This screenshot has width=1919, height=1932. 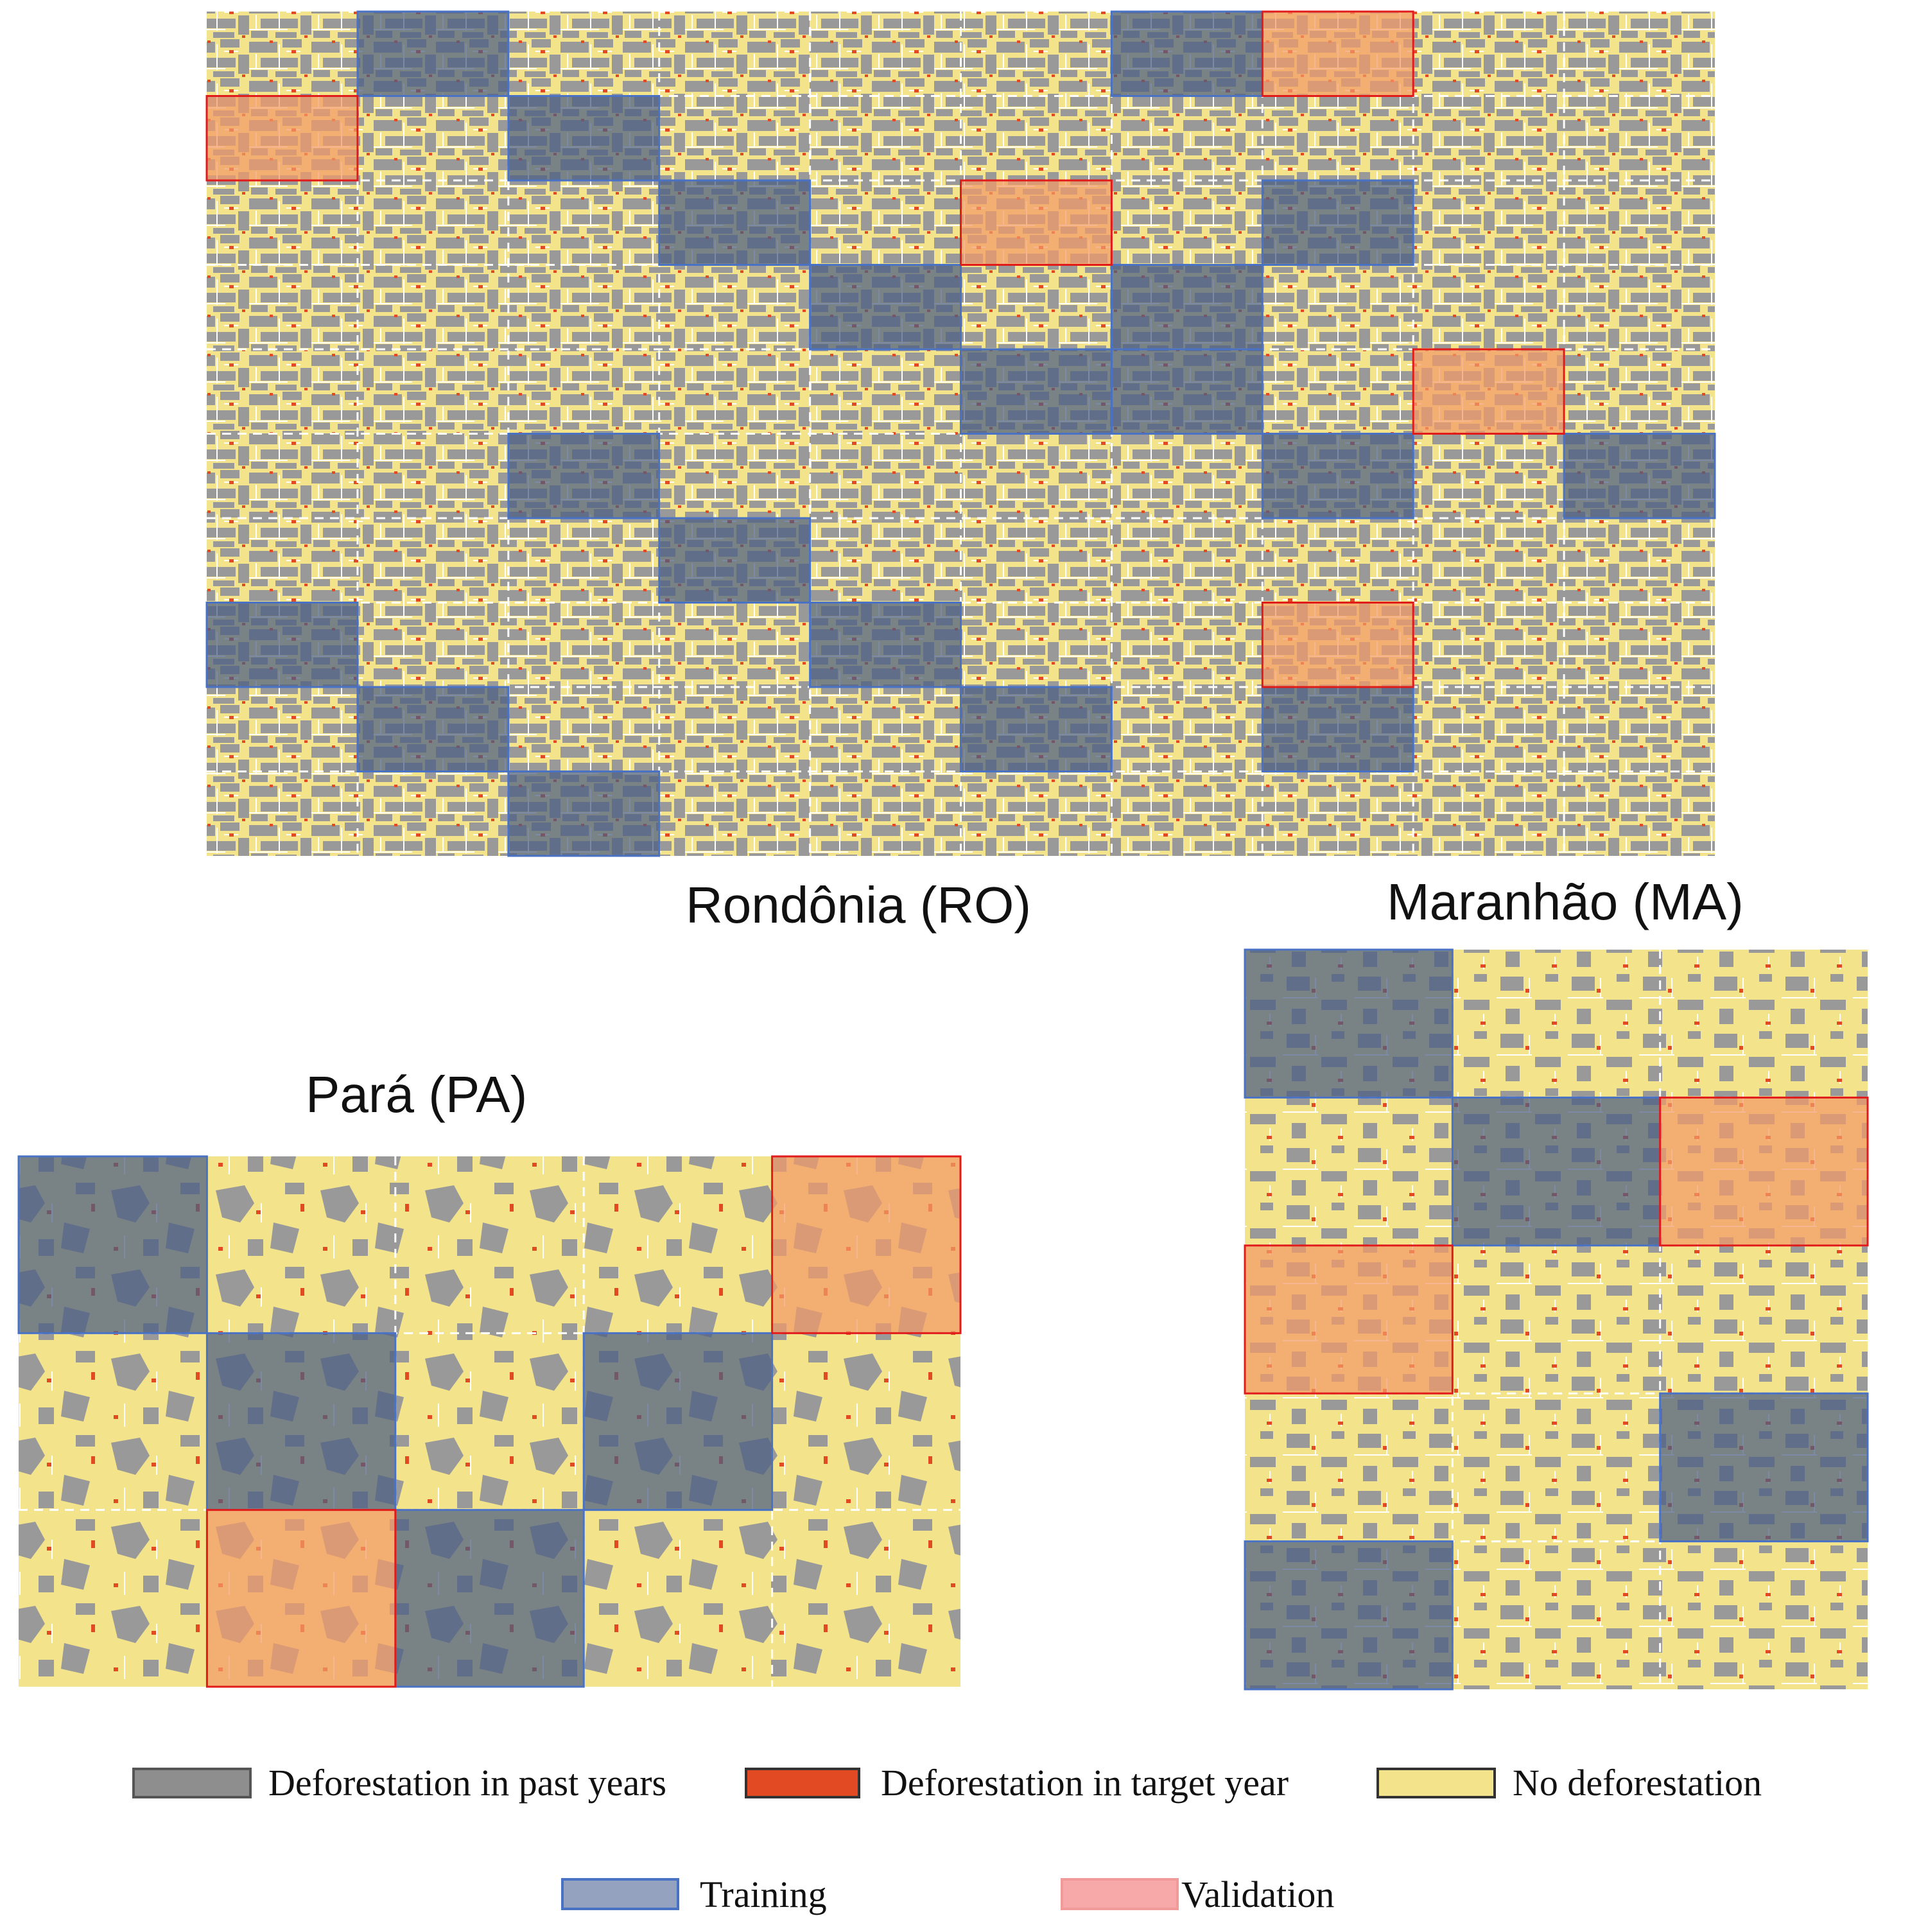 I want to click on legend-none-swatch, so click(x=1436, y=1783).